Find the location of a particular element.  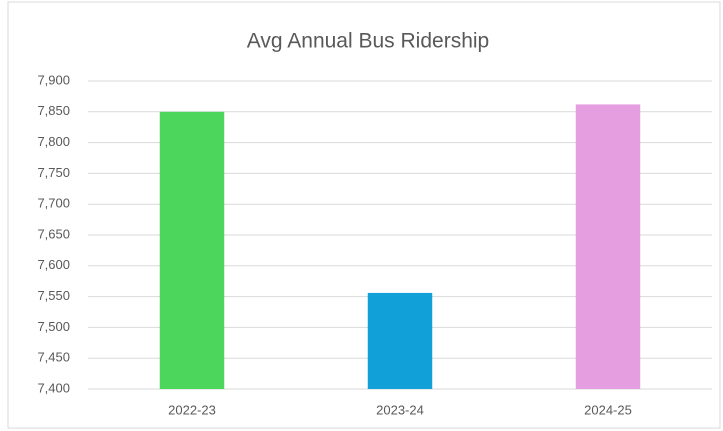

y-tick-label: 7,850 is located at coordinates (53, 110).